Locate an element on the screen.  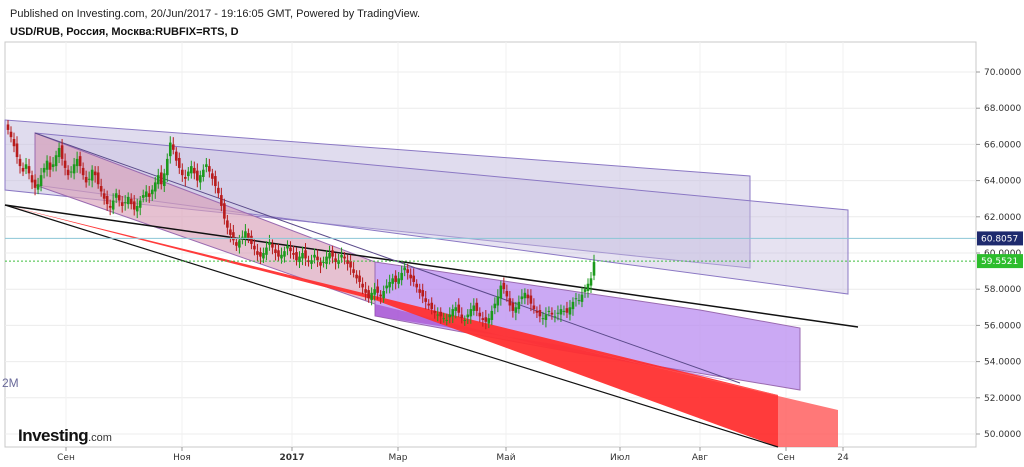
y-tick-label: 50.0000 is located at coordinates (1002, 435).